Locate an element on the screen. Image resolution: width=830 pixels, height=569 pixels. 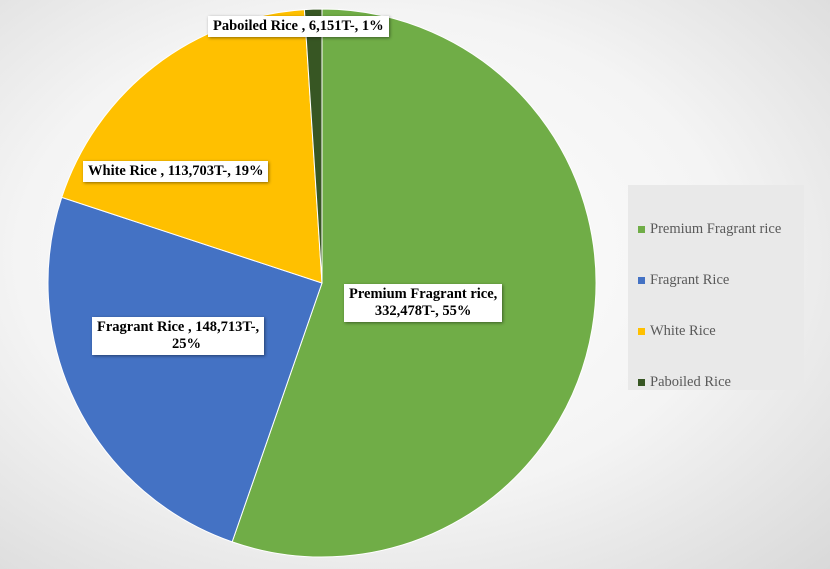
data-label-paboiled-line1: Paboiled Rice , 6,151T-, 1% is located at coordinates (298, 26).